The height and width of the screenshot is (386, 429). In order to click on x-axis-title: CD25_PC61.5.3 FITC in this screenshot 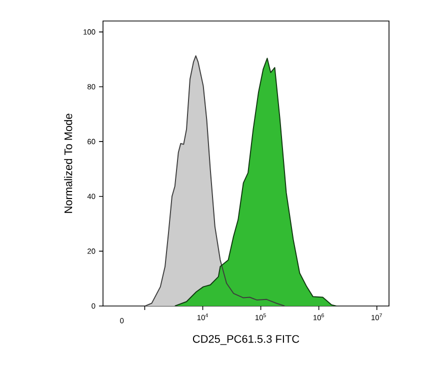, I will do `click(246, 340)`.